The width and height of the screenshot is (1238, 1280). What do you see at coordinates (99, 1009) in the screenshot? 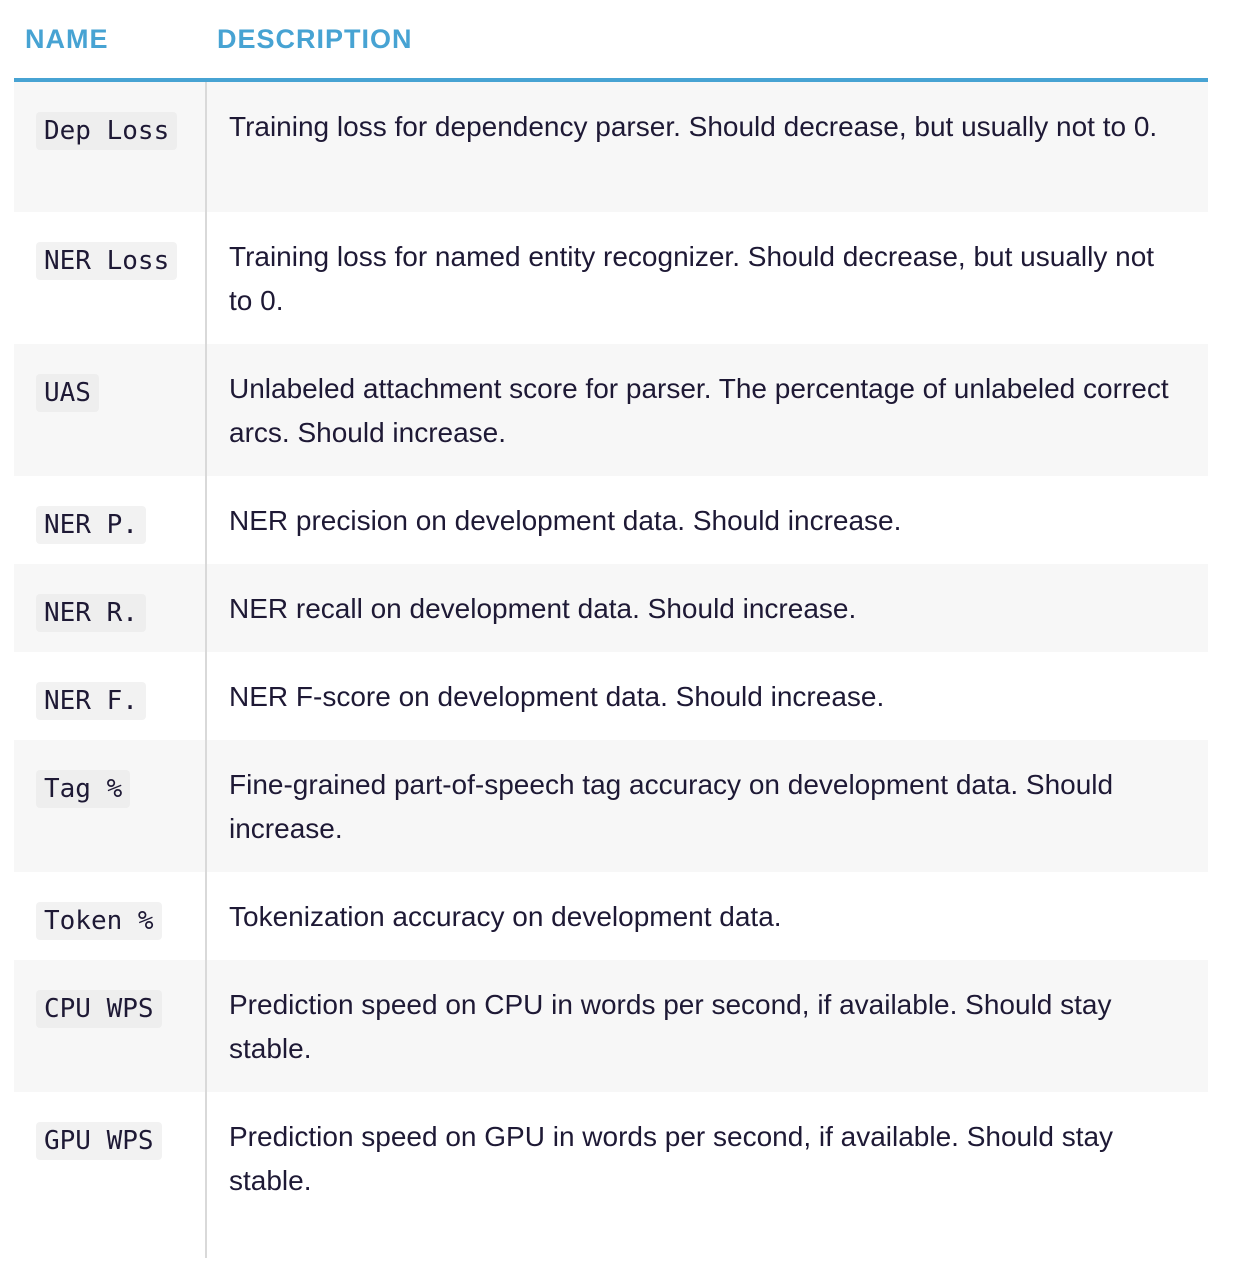
I see `metric-name-code: CPU WPS` at bounding box center [99, 1009].